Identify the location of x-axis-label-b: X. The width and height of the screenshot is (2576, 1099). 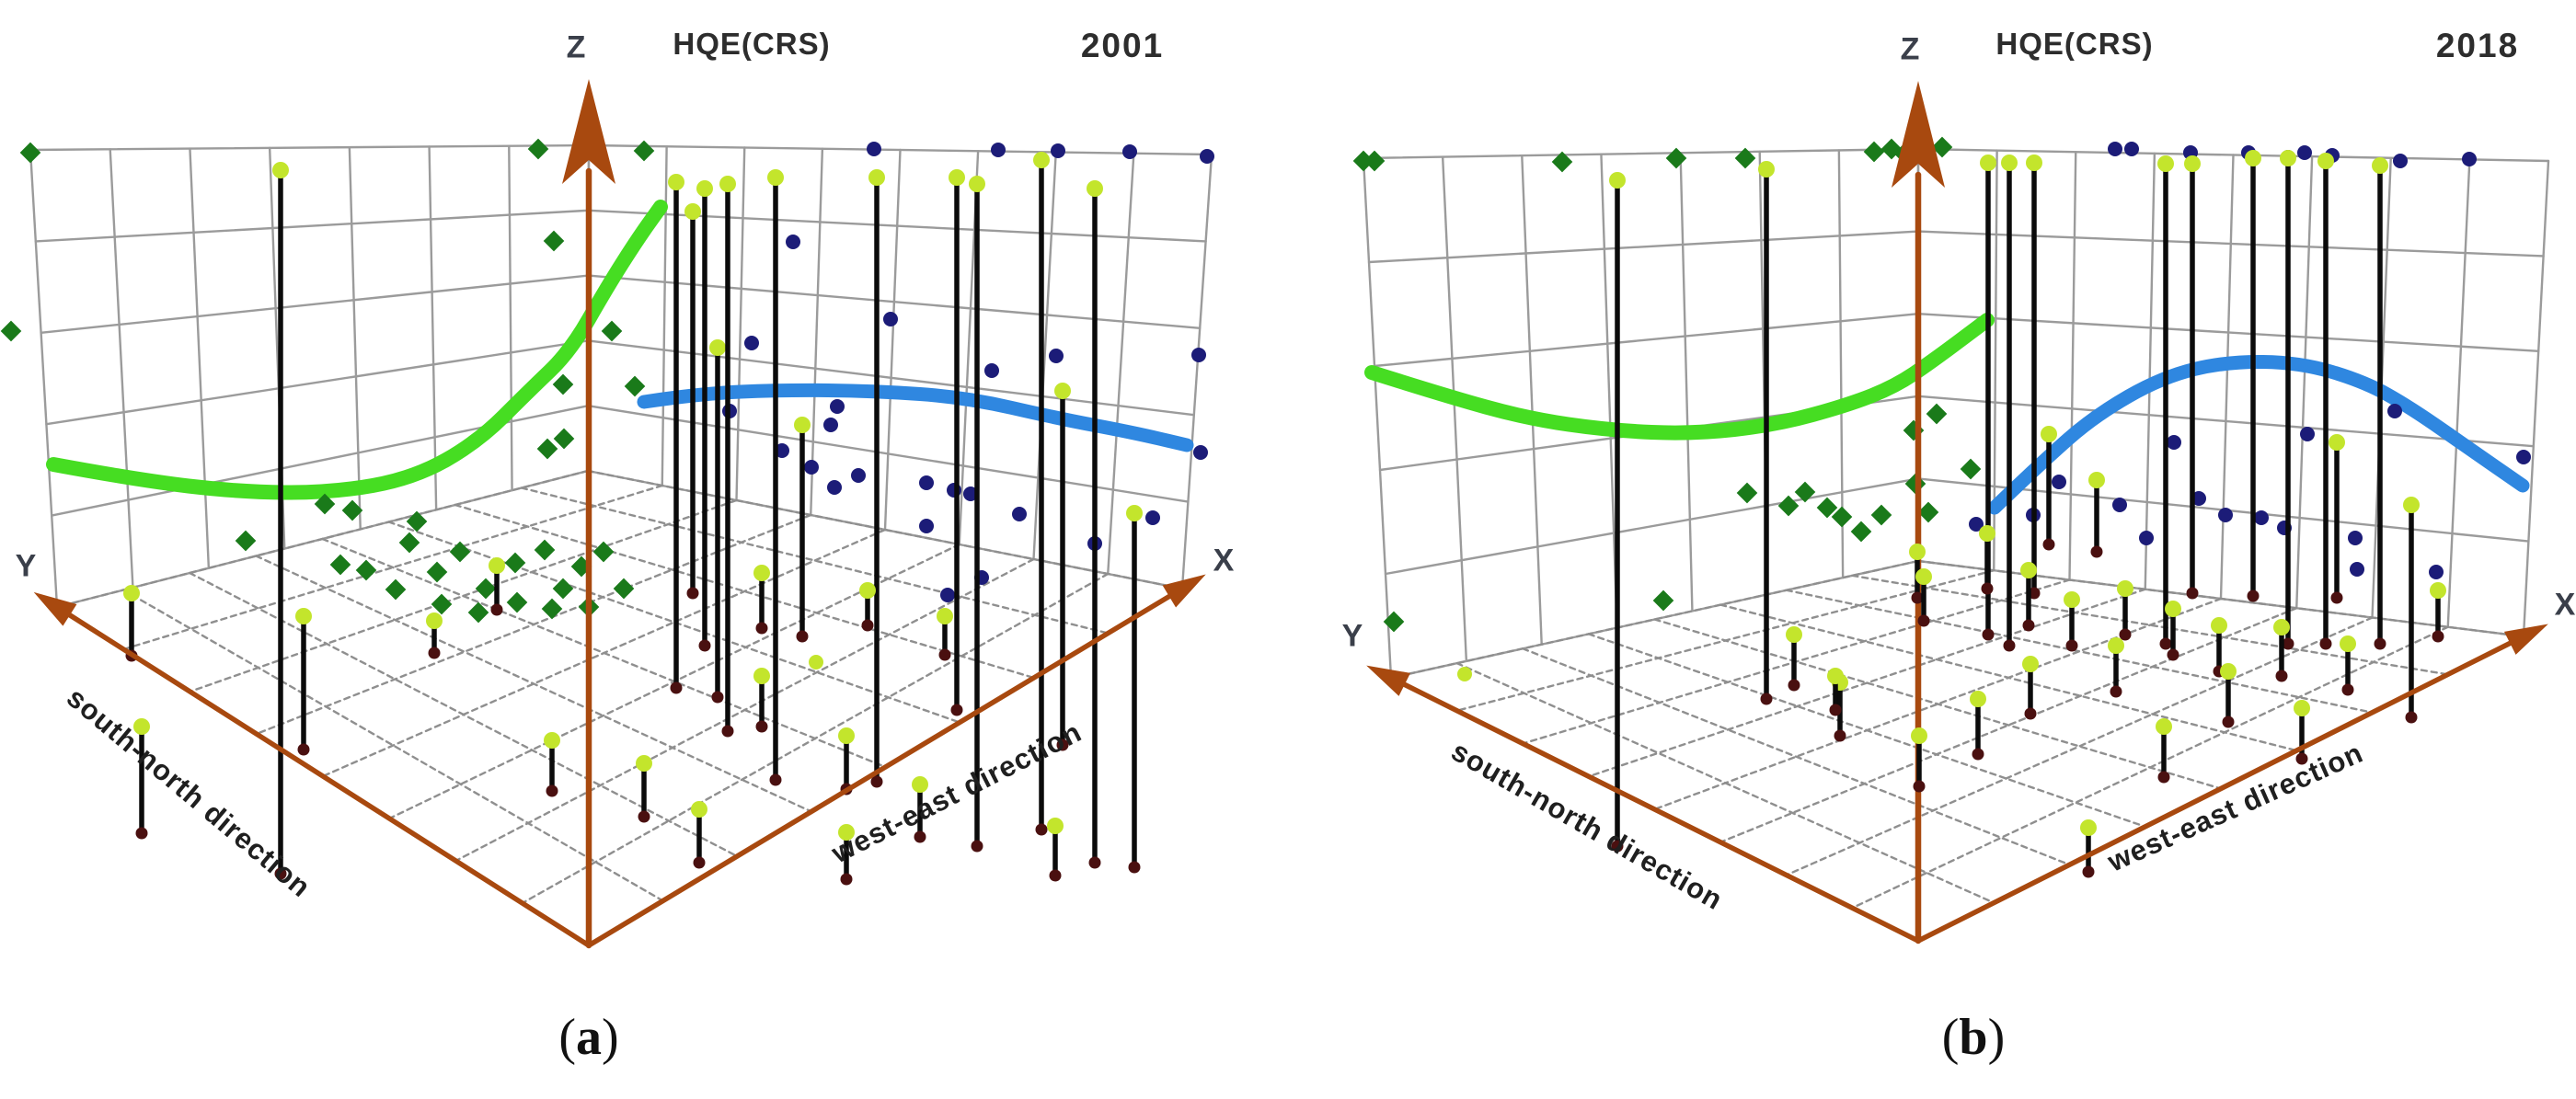
(2565, 605).